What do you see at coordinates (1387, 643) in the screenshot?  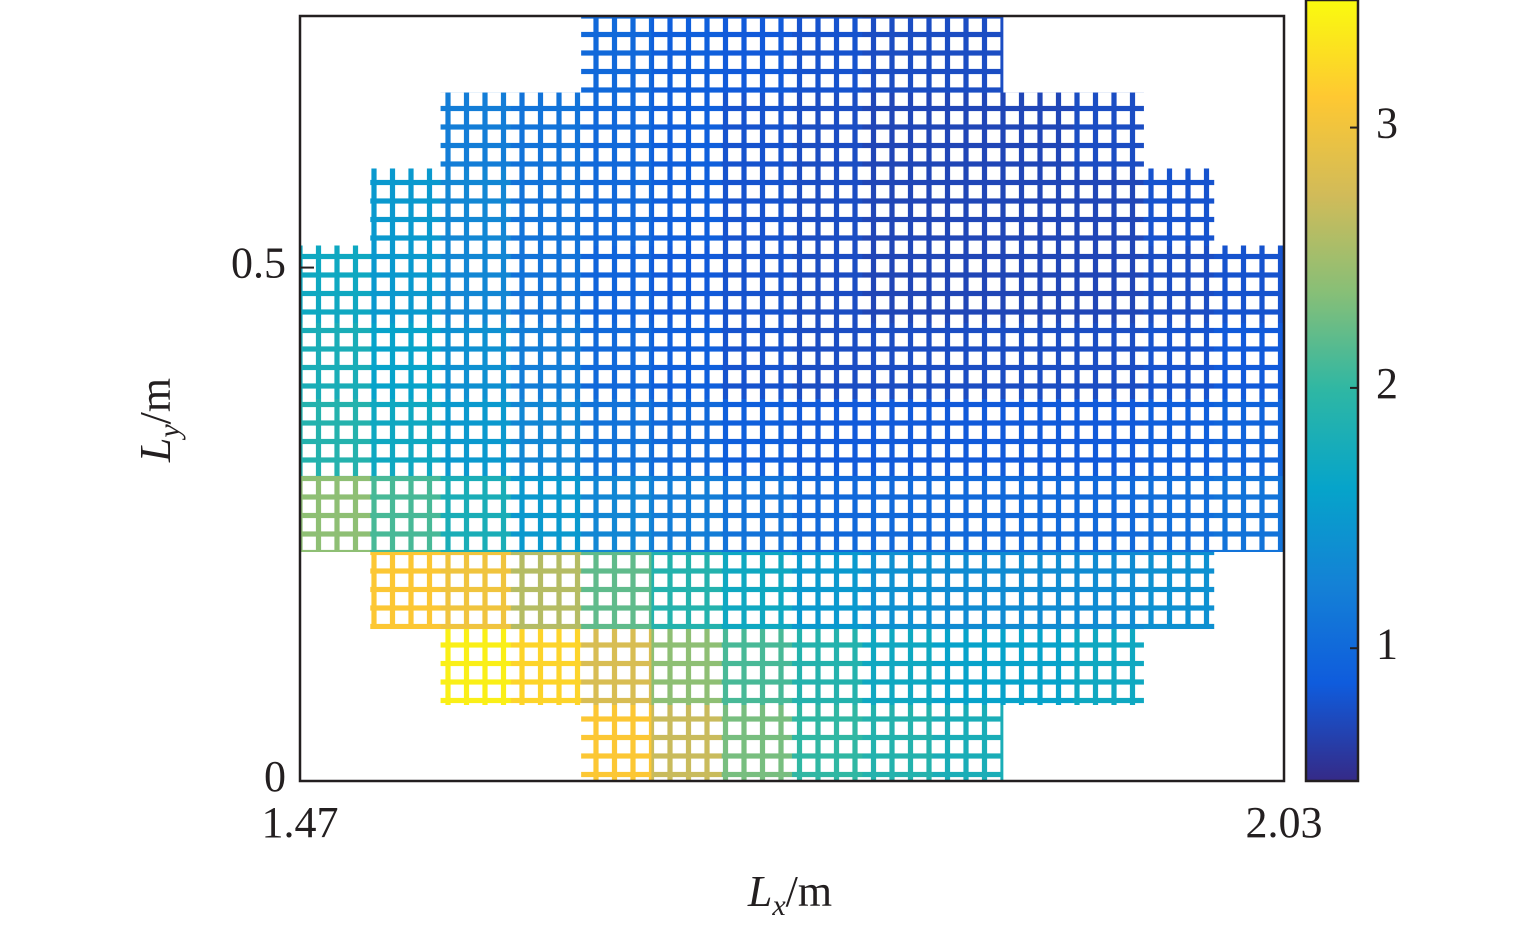 I see `colorbar-tick-label: 1` at bounding box center [1387, 643].